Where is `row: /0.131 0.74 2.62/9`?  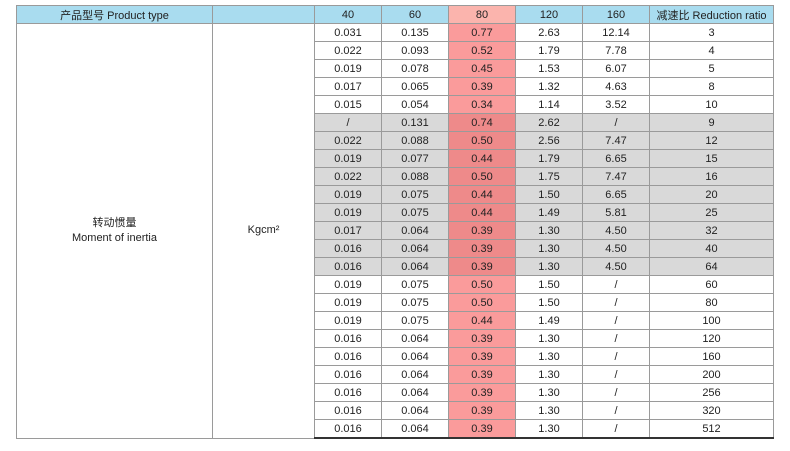
row: /0.131 0.74 2.62/9 is located at coordinates (395, 122).